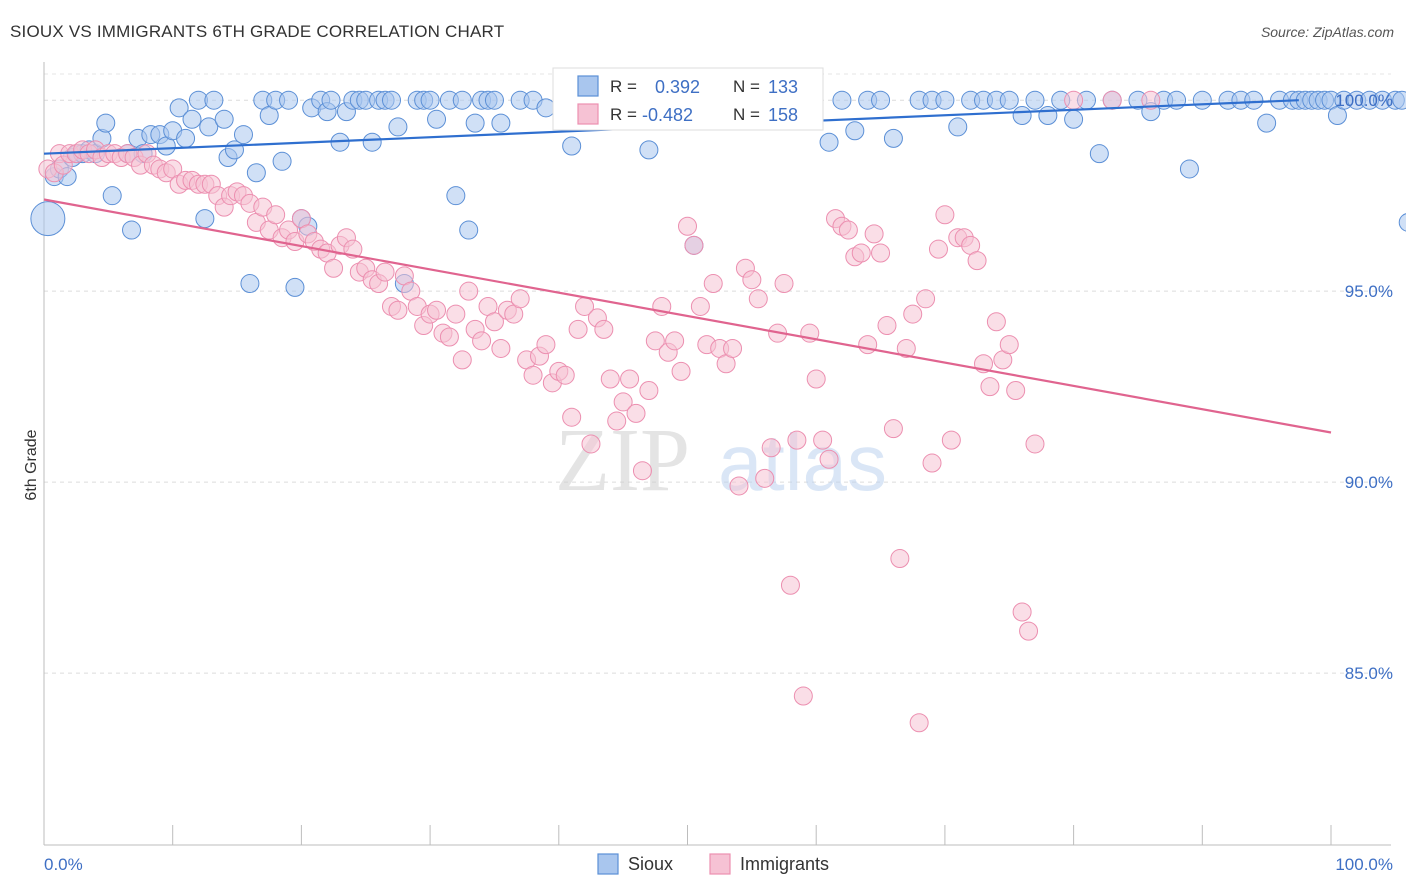 The image size is (1406, 892). I want to click on stats-n-label-sioux: N =, so click(746, 86).